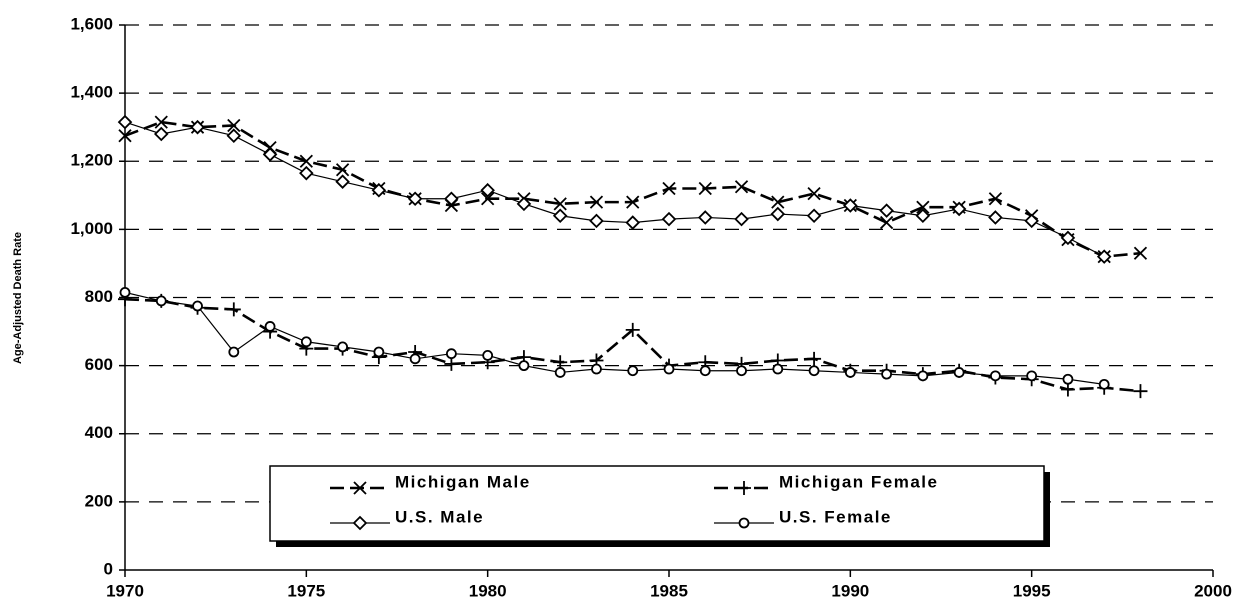 The height and width of the screenshot is (605, 1242). I want to click on y-tick-label: 1,600, so click(91, 23).